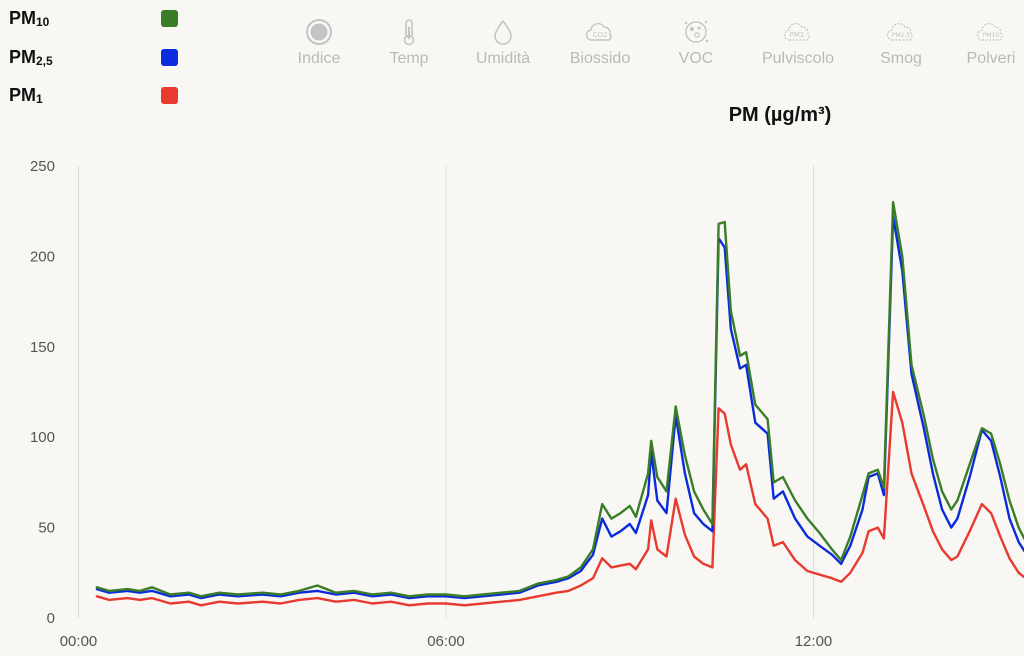 Image resolution: width=1024 pixels, height=656 pixels. I want to click on circle-indicator-icon, so click(319, 32).